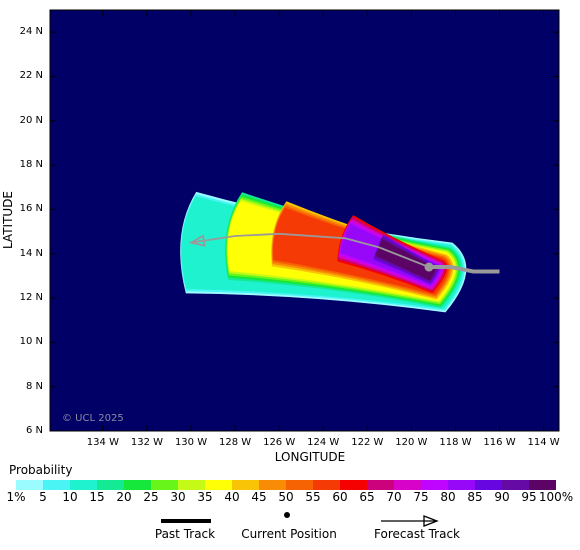 This screenshot has height=550, width=580. Describe the element at coordinates (394, 497) in the screenshot. I see `colorbar-label: 70` at that location.